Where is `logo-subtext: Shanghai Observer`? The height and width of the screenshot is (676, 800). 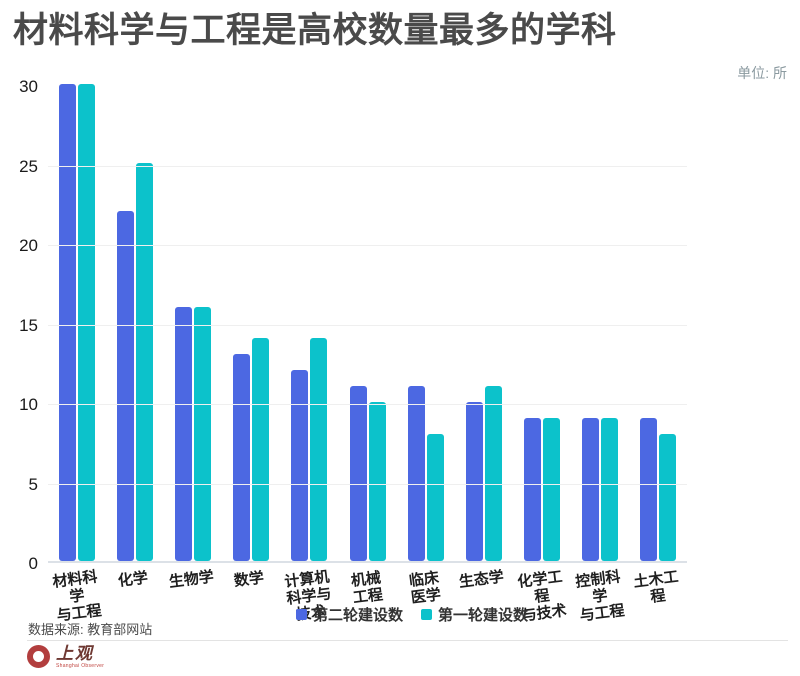 logo-subtext: Shanghai Observer is located at coordinates (80, 666).